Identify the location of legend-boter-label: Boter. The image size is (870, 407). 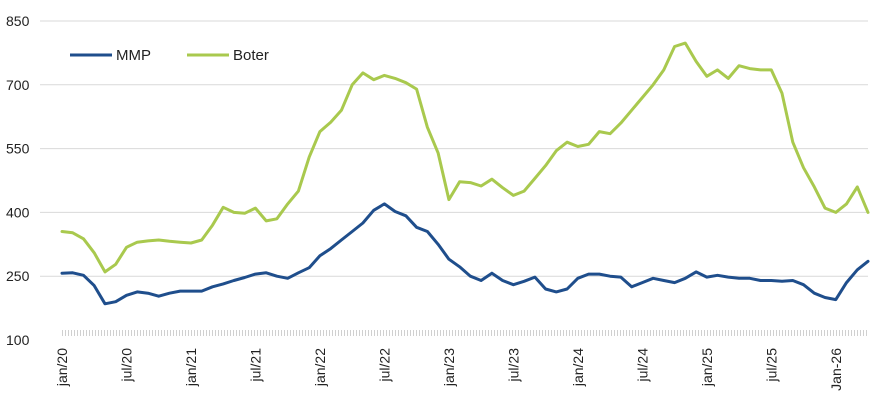
(251, 55).